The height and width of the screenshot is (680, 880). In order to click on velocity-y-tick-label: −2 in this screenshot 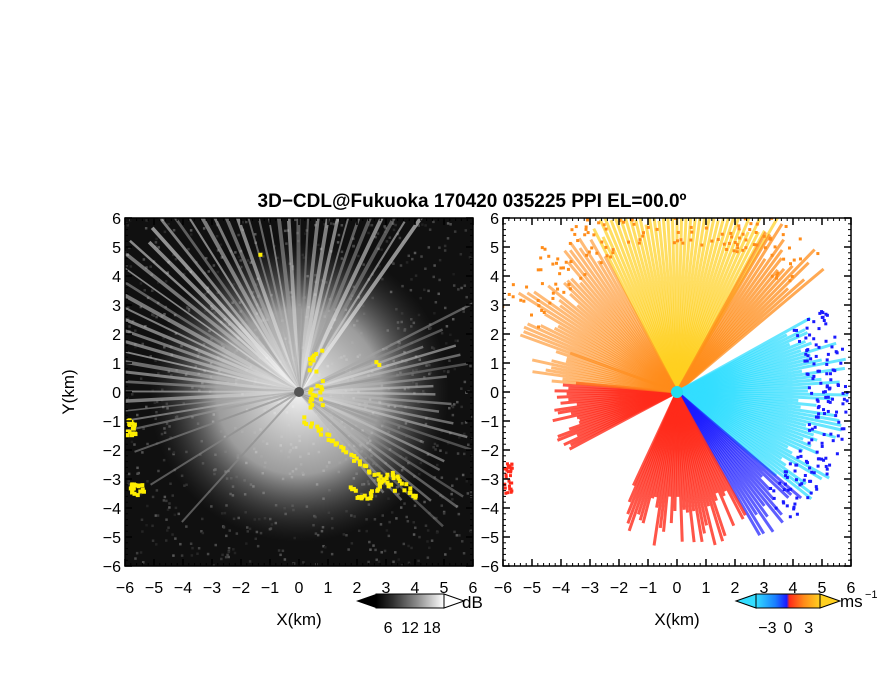, I will do `click(490, 451)`.